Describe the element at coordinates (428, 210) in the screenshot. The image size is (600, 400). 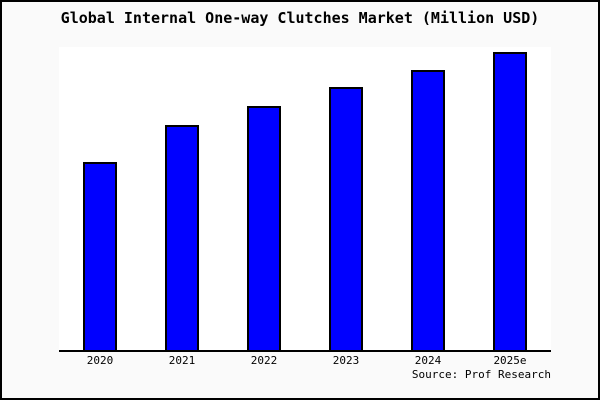
I see `bar-2024` at that location.